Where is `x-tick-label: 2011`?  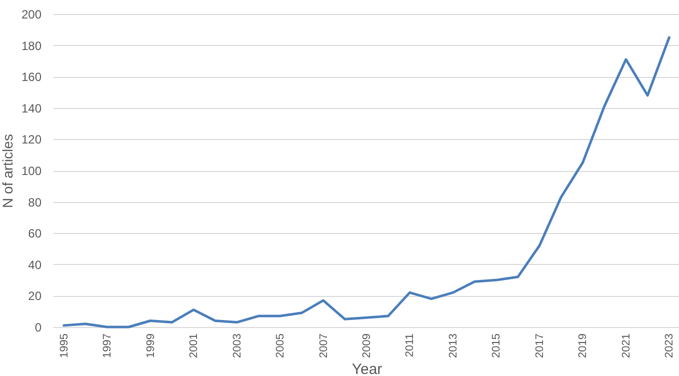
x-tick-label: 2011 is located at coordinates (410, 346).